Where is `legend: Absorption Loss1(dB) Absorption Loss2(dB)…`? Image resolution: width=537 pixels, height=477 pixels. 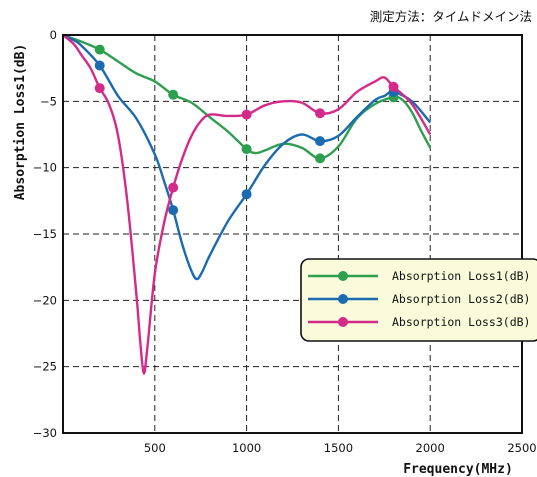 legend: Absorption Loss1(dB) Absorption Loss2(dB)… is located at coordinates (418, 300).